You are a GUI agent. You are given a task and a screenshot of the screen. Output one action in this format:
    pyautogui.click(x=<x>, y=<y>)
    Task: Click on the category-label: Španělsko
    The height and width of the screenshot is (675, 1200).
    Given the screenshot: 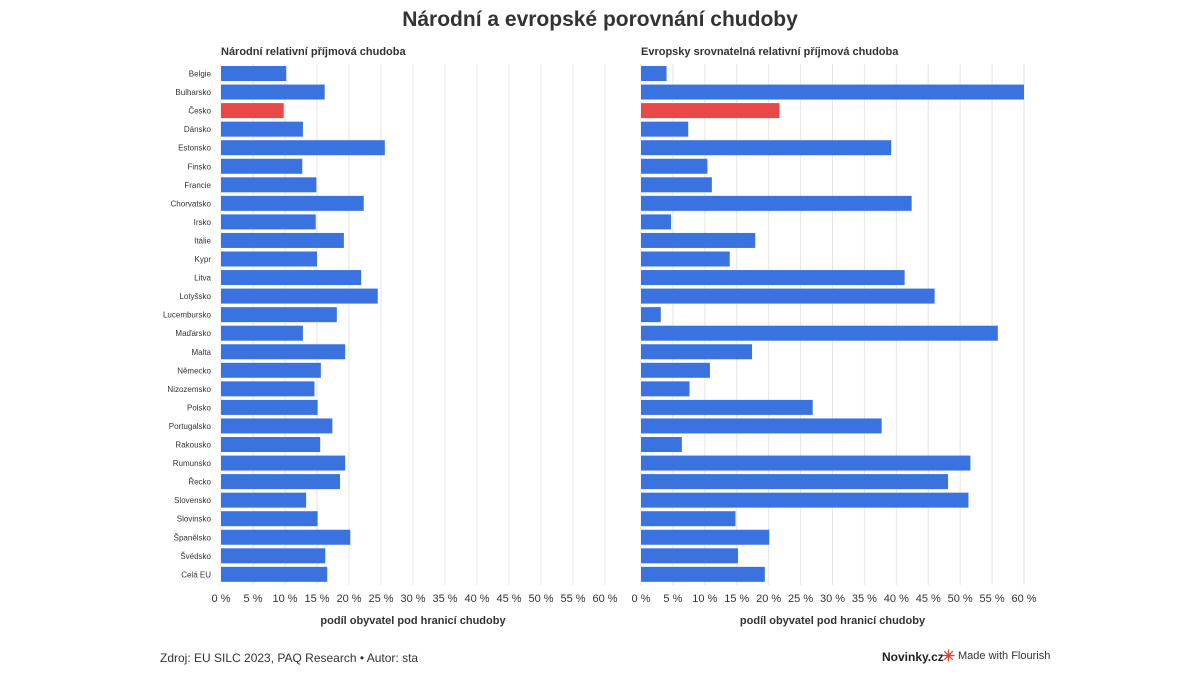 What is the action you would take?
    pyautogui.click(x=193, y=537)
    